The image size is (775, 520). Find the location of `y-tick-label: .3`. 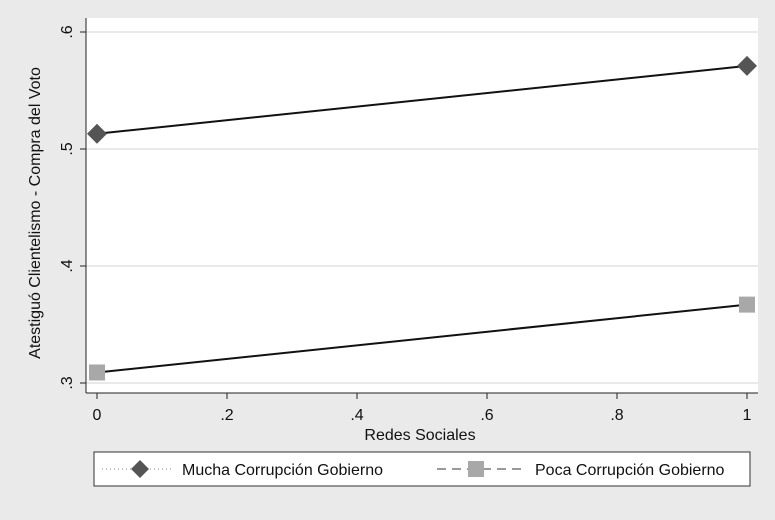

y-tick-label: .3 is located at coordinates (67, 382).